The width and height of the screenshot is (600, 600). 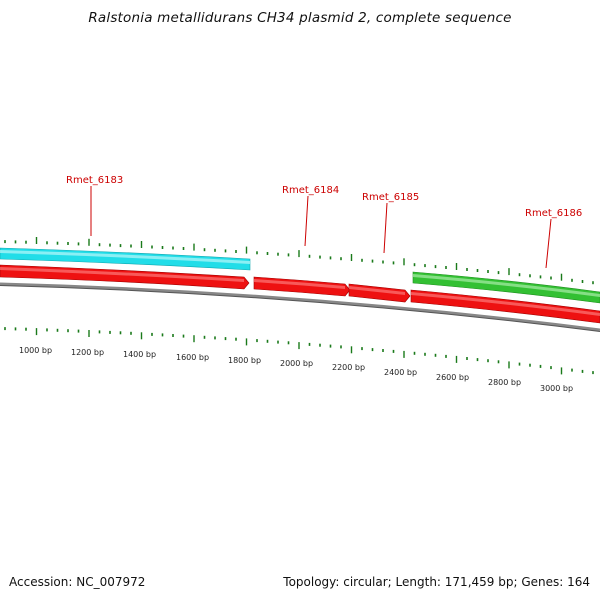 I want to click on backbone-arc, so click(x=300, y=307).